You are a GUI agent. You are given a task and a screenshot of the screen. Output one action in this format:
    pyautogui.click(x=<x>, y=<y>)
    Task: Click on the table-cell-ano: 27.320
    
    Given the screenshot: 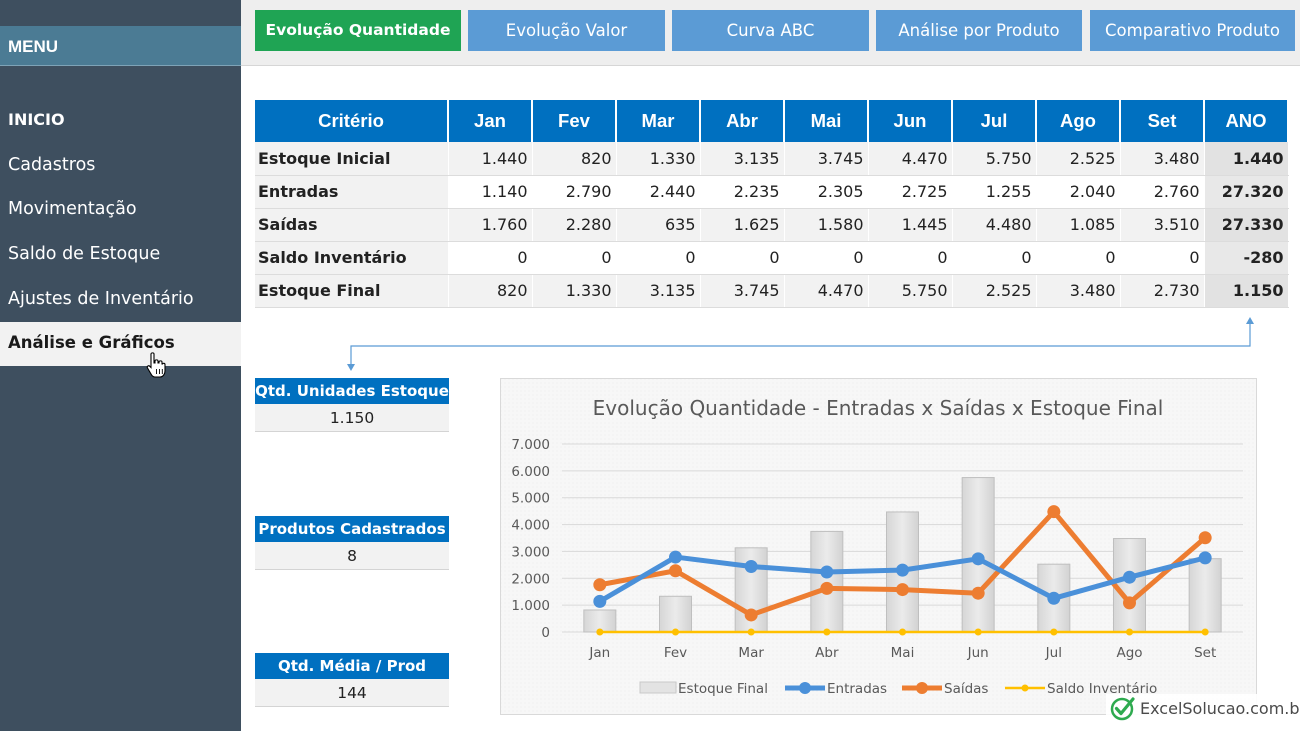 What is the action you would take?
    pyautogui.click(x=1246, y=192)
    